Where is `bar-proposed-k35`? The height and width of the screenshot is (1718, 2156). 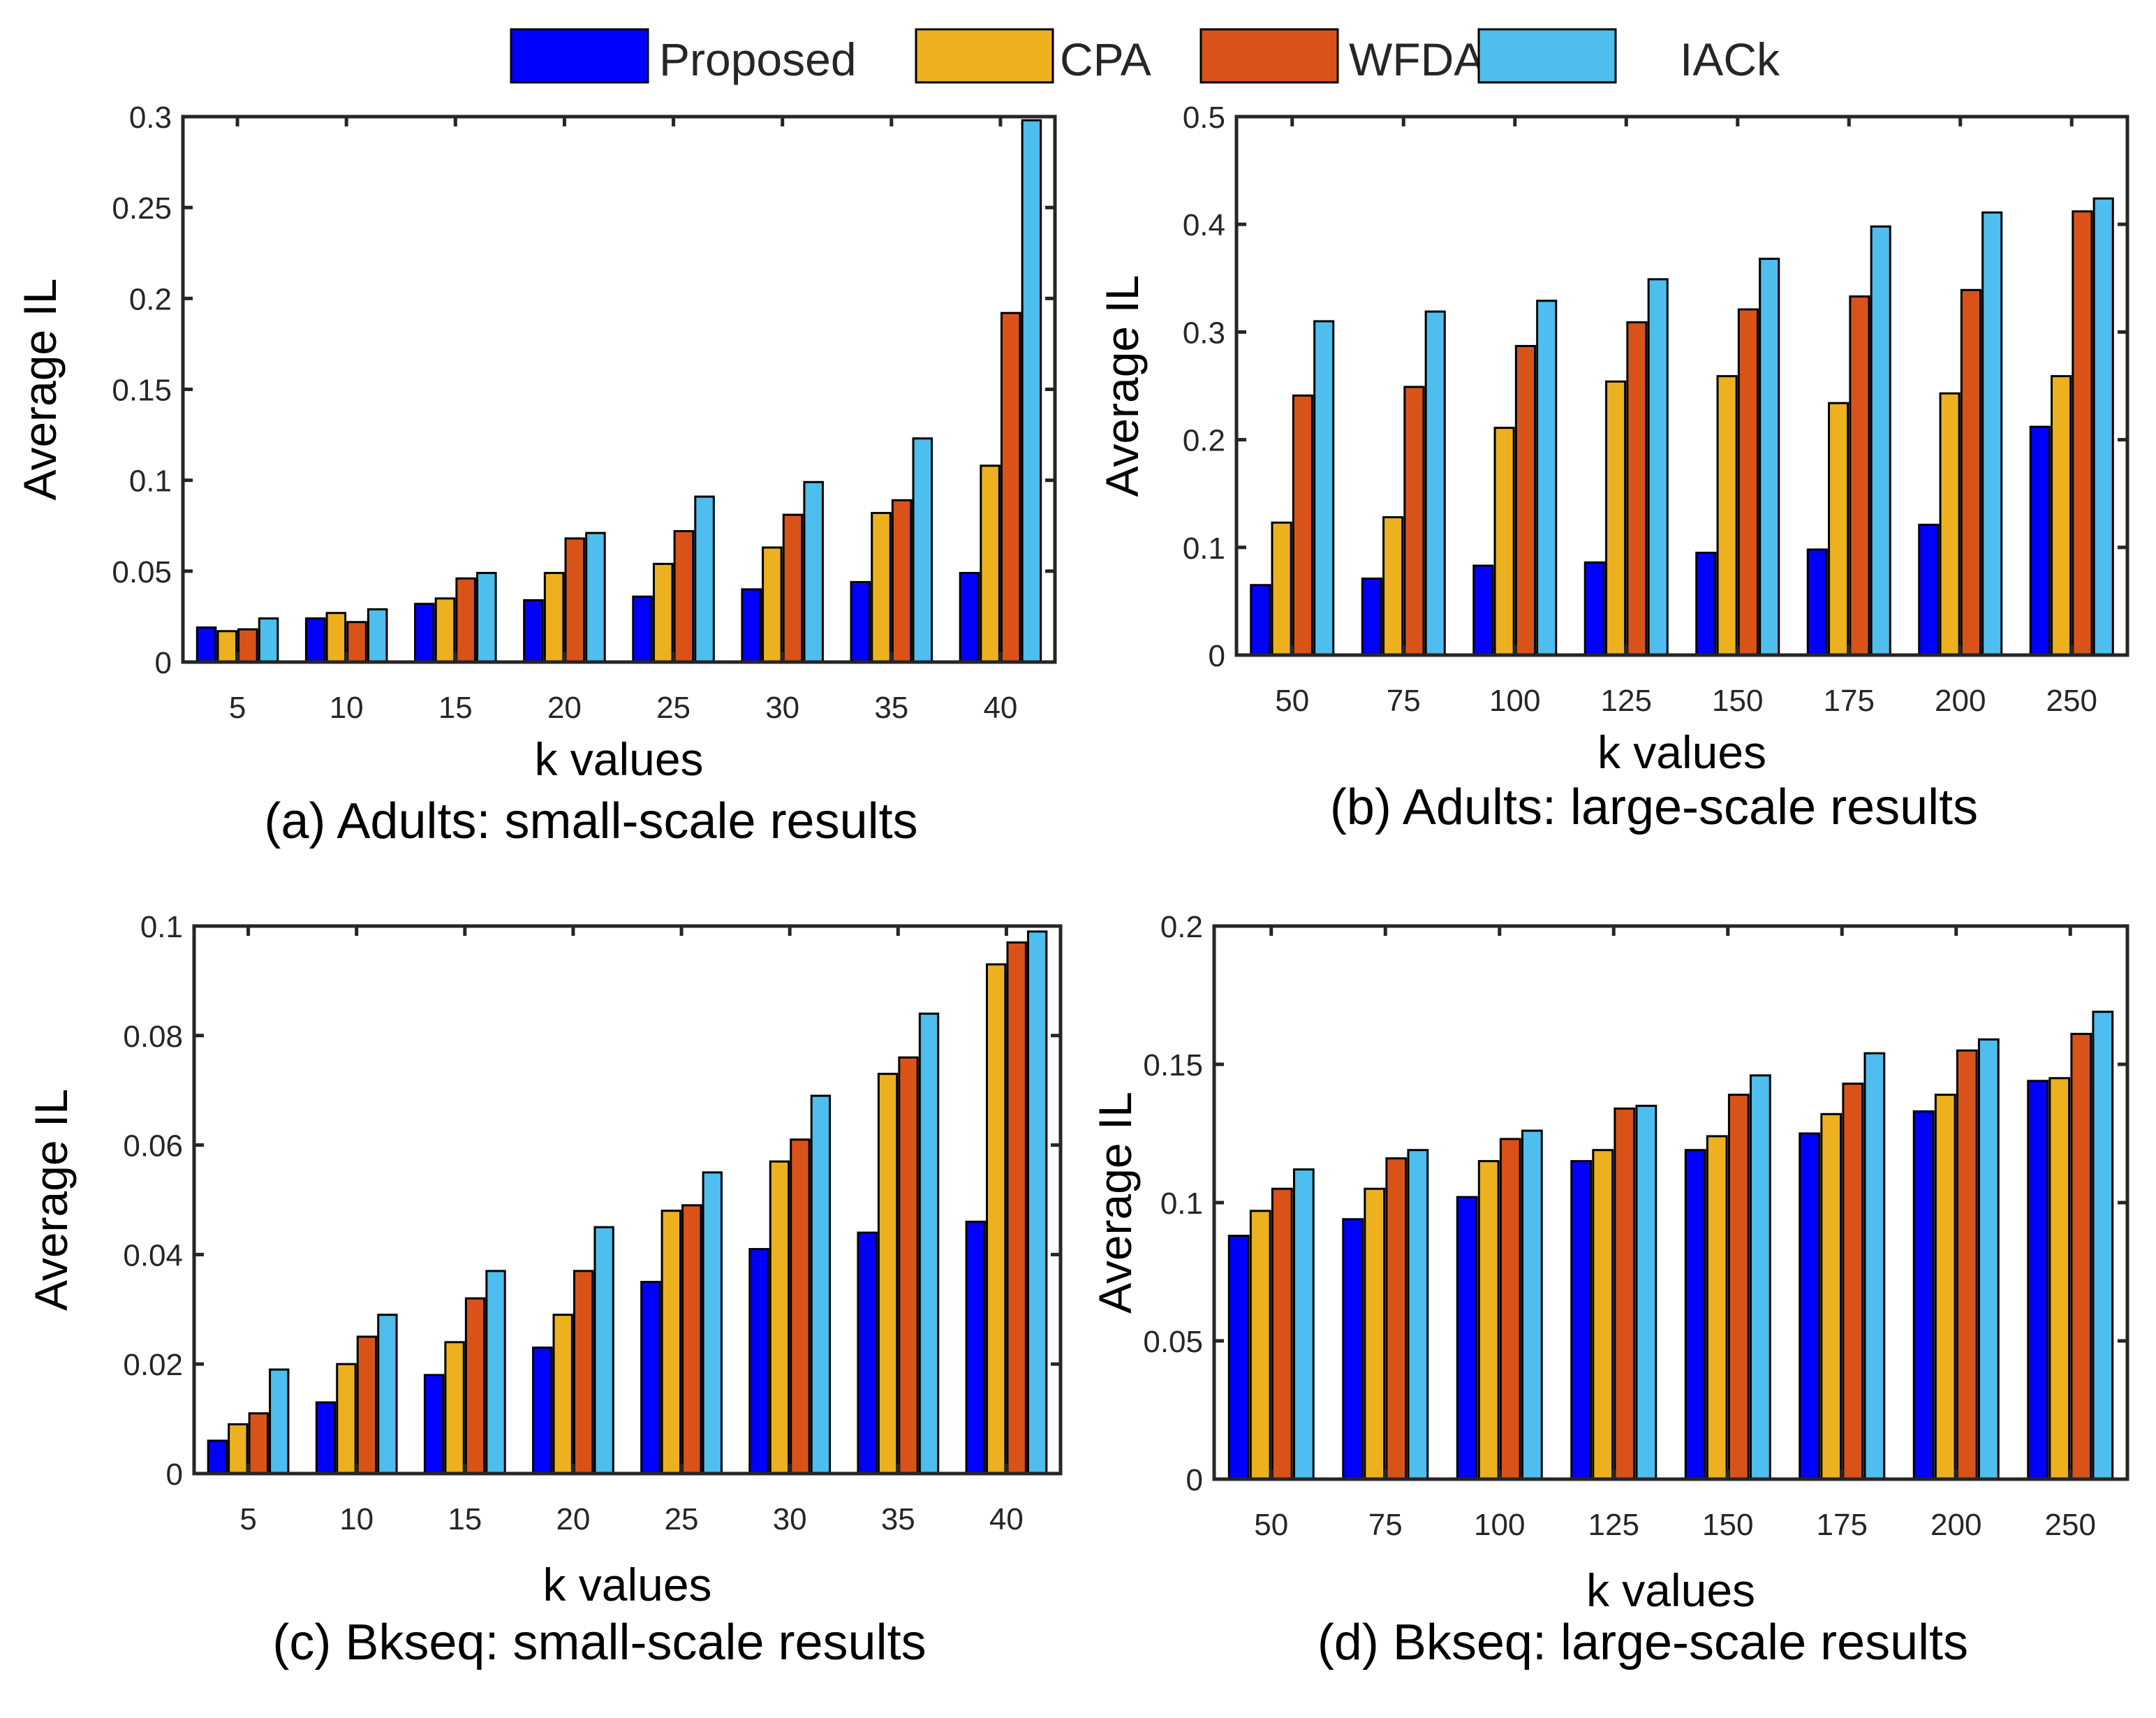 bar-proposed-k35 is located at coordinates (868, 1353).